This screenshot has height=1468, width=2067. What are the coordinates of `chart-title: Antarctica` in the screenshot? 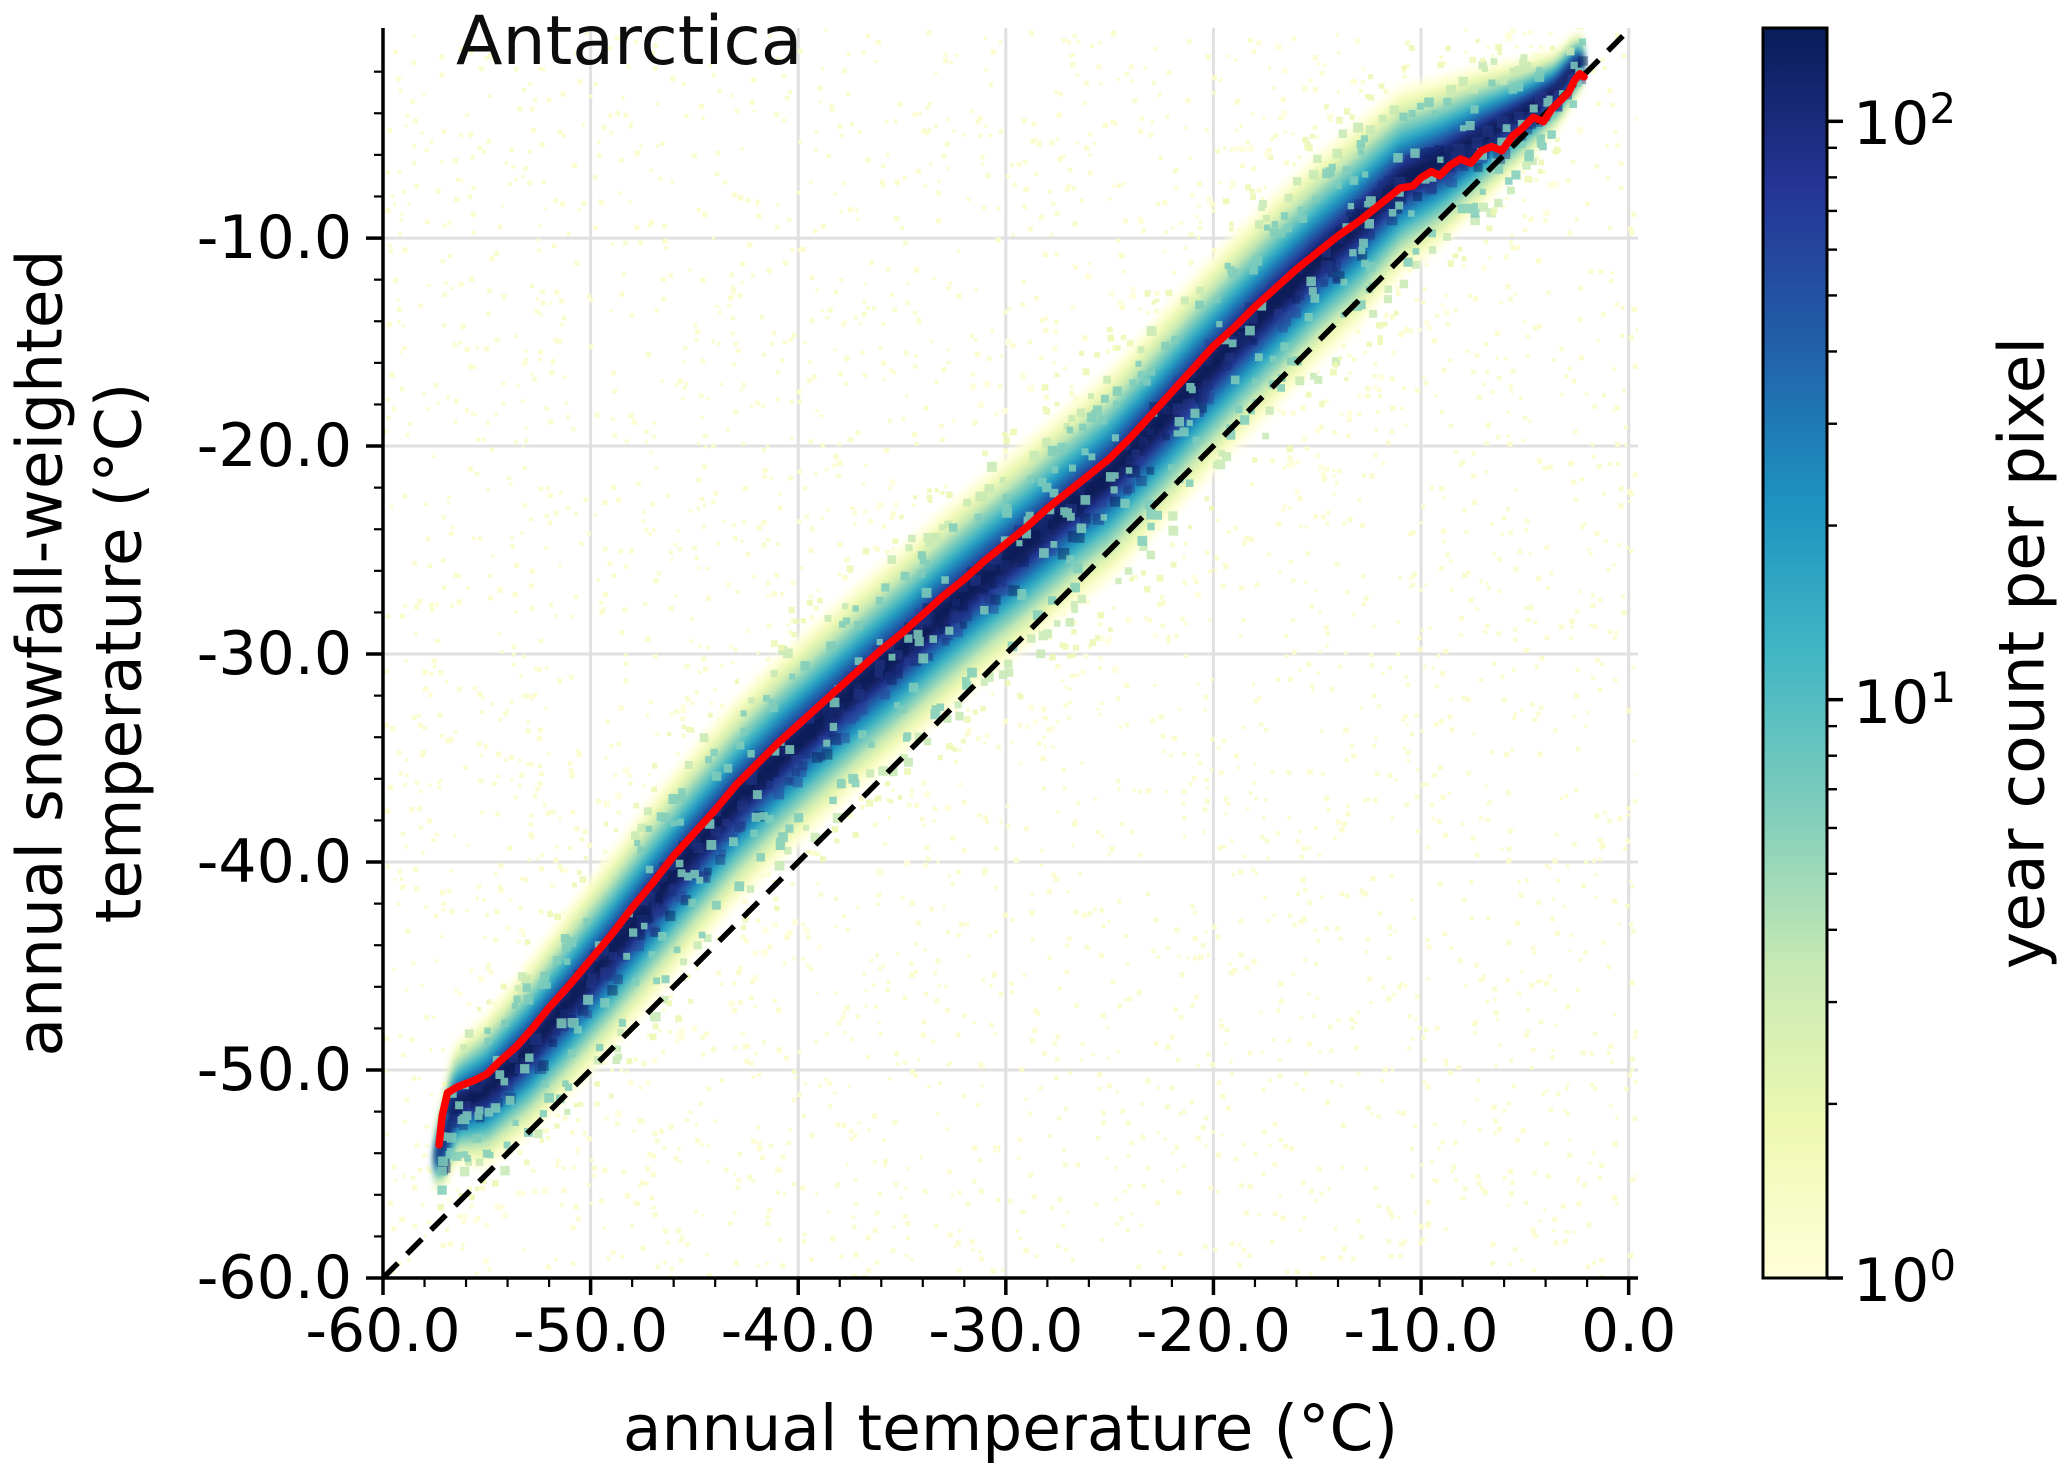 It's located at (629, 41).